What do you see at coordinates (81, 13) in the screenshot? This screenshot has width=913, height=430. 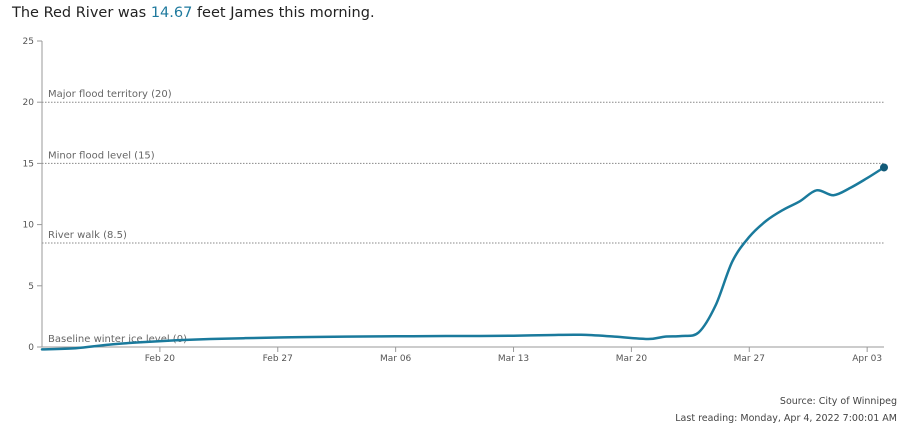 I see `headline-prefix: The Red River was` at bounding box center [81, 13].